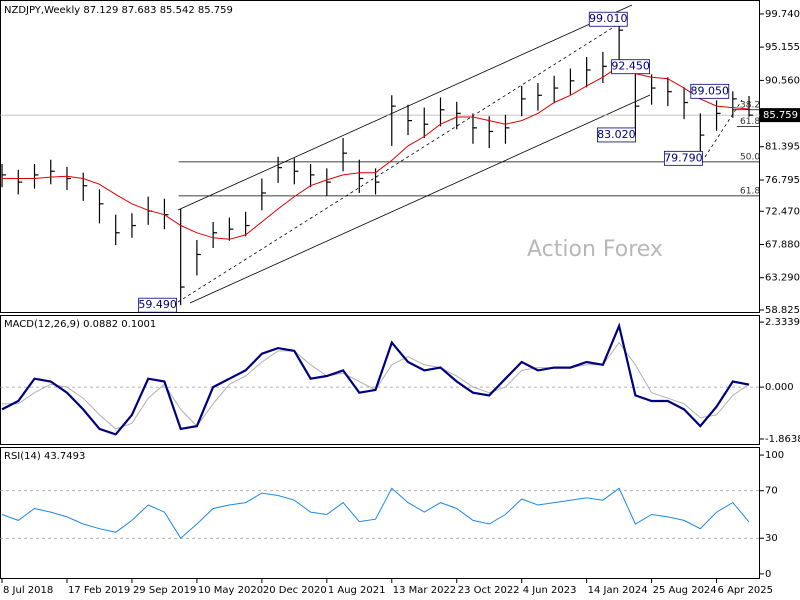 The height and width of the screenshot is (600, 800). What do you see at coordinates (164, 590) in the screenshot?
I see `x-tick-label: 29 Sep 2019` at bounding box center [164, 590].